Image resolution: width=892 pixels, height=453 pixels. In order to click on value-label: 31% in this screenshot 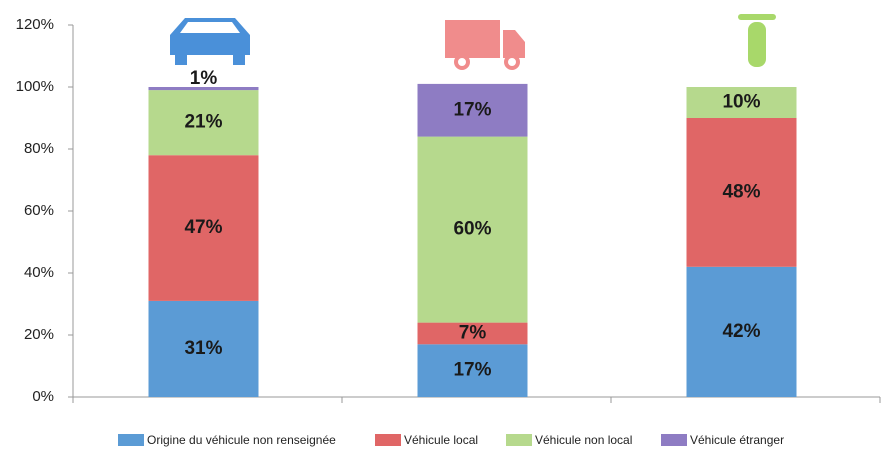, I will do `click(203, 348)`.